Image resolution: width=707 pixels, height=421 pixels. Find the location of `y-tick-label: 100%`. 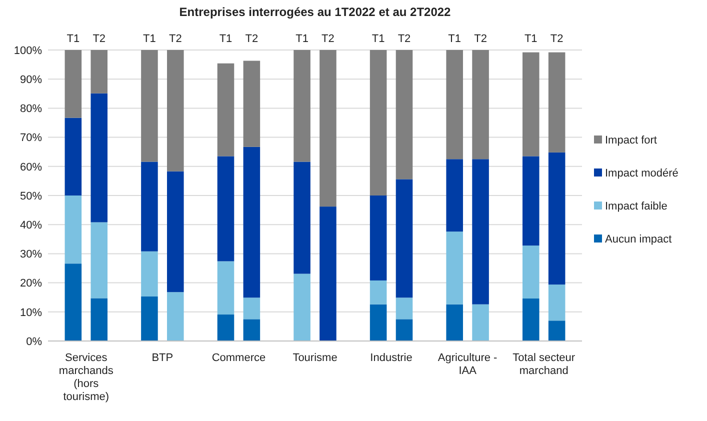

y-tick-label: 100% is located at coordinates (28, 50).